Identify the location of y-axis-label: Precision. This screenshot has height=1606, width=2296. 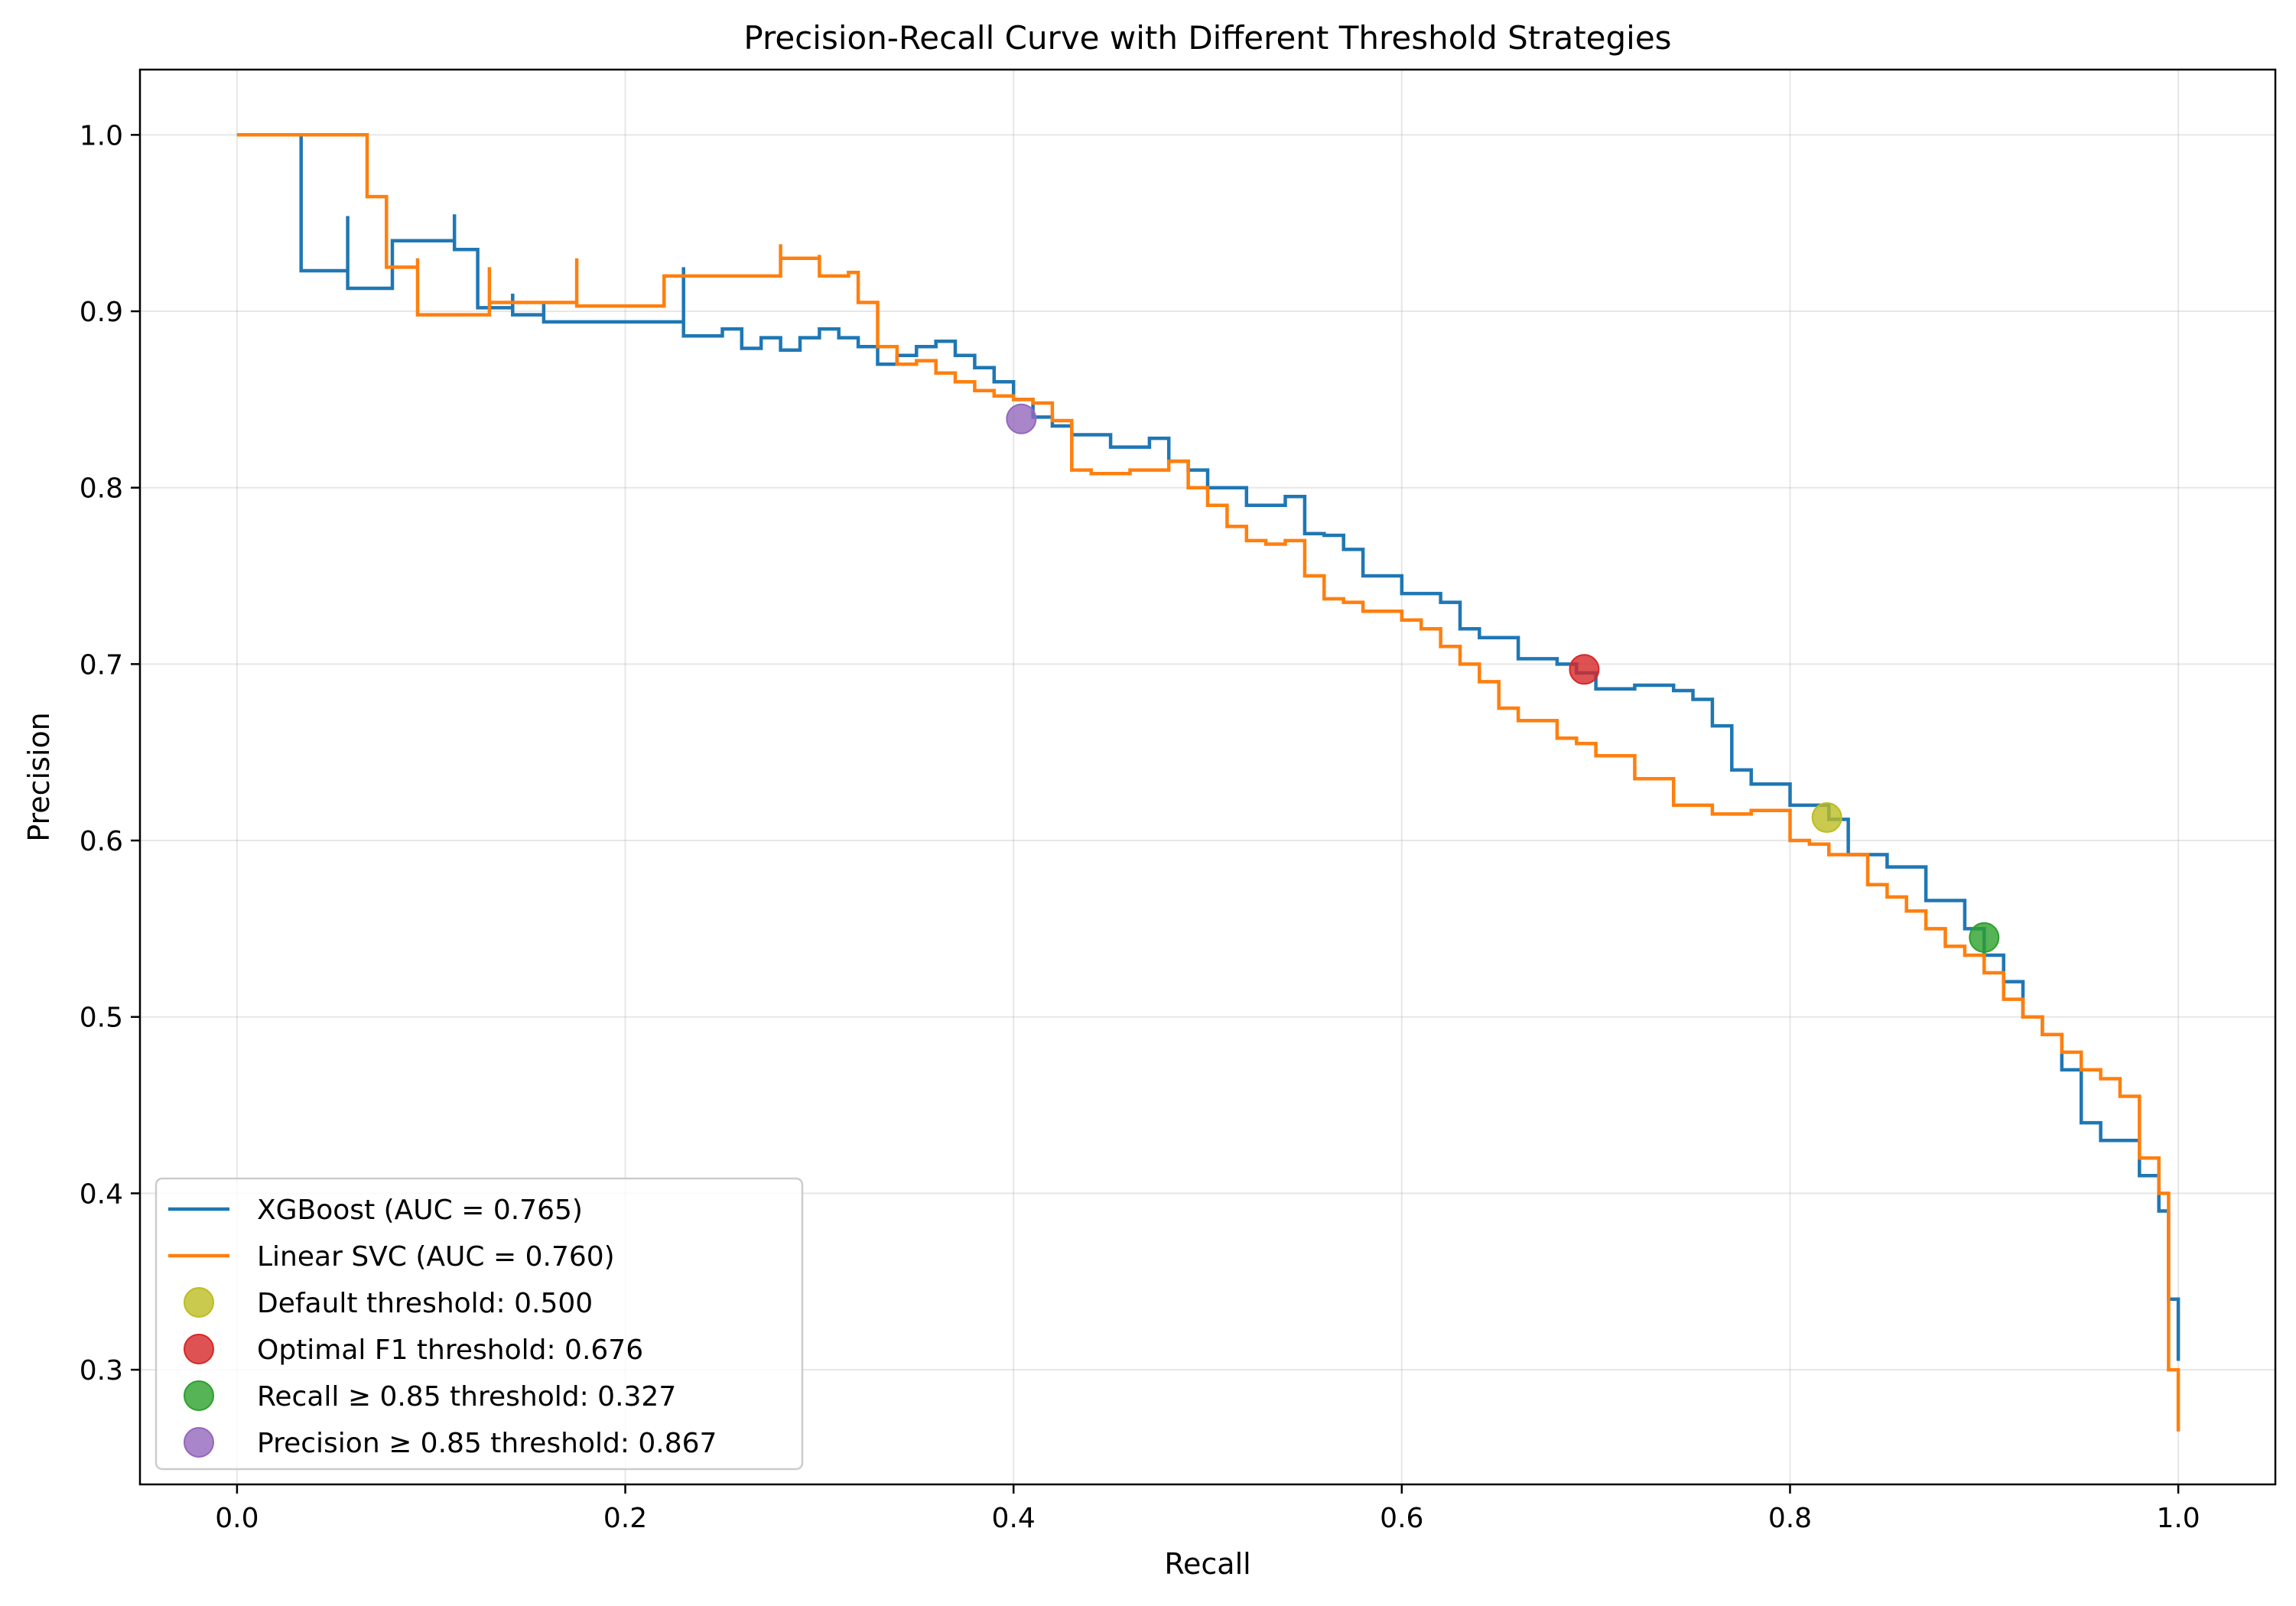
(39, 777).